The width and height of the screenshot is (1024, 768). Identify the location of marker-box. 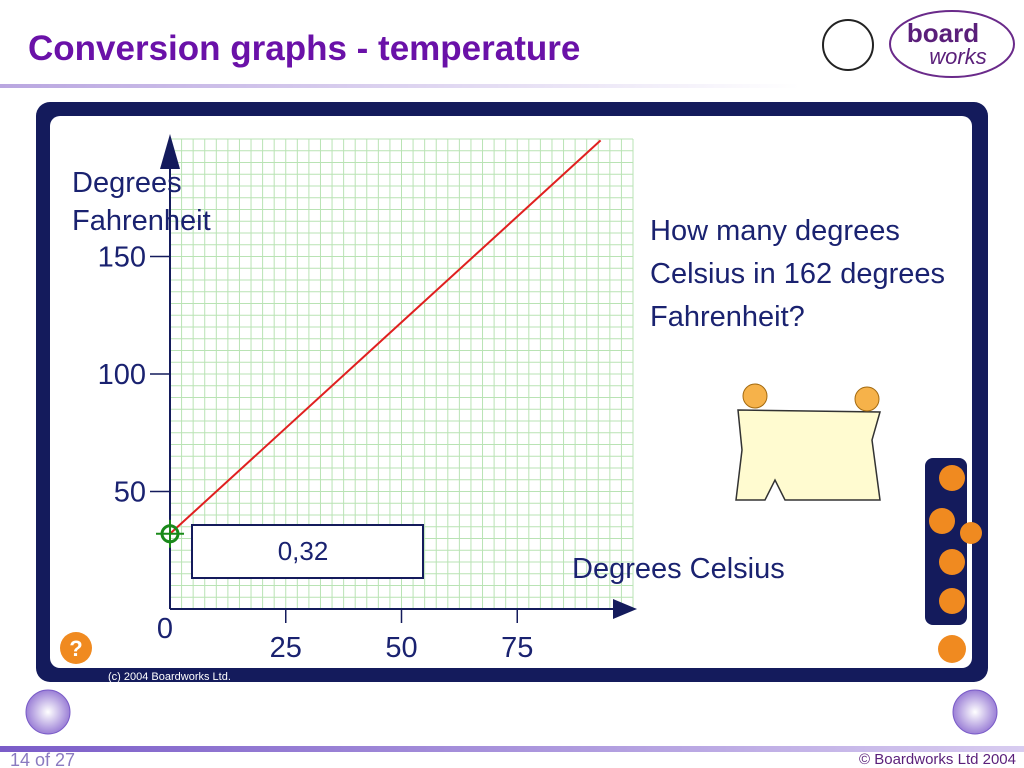
(307, 551).